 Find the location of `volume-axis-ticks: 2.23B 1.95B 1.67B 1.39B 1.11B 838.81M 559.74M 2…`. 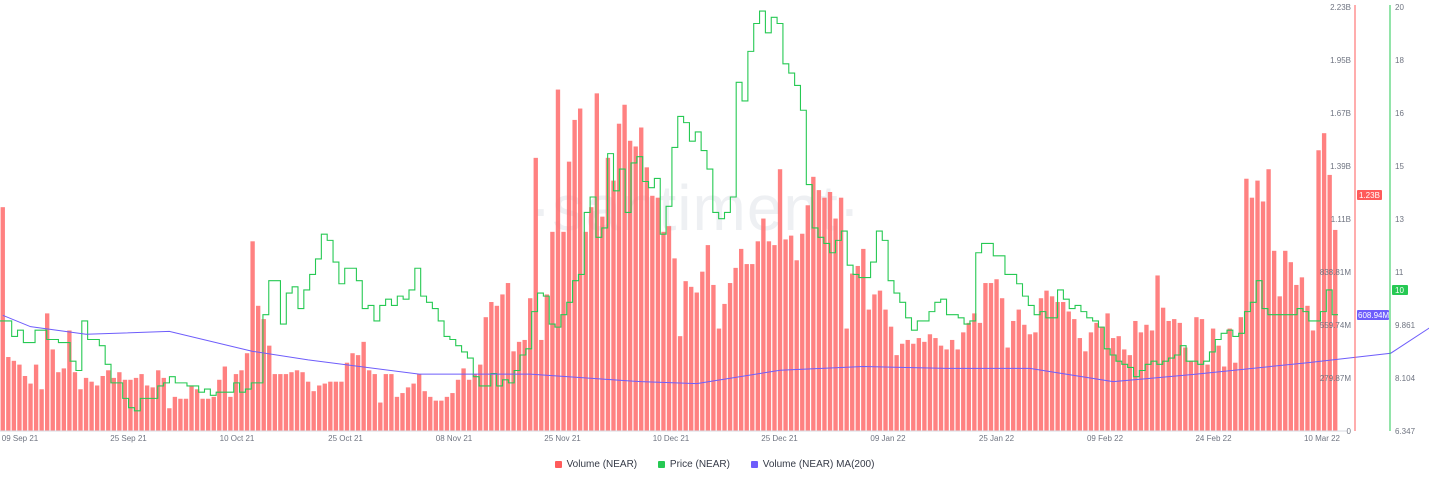

volume-axis-ticks: 2.23B 1.95B 1.67B 1.39B 1.11B 838.81M 559.74M 2… is located at coordinates (1336, 219).